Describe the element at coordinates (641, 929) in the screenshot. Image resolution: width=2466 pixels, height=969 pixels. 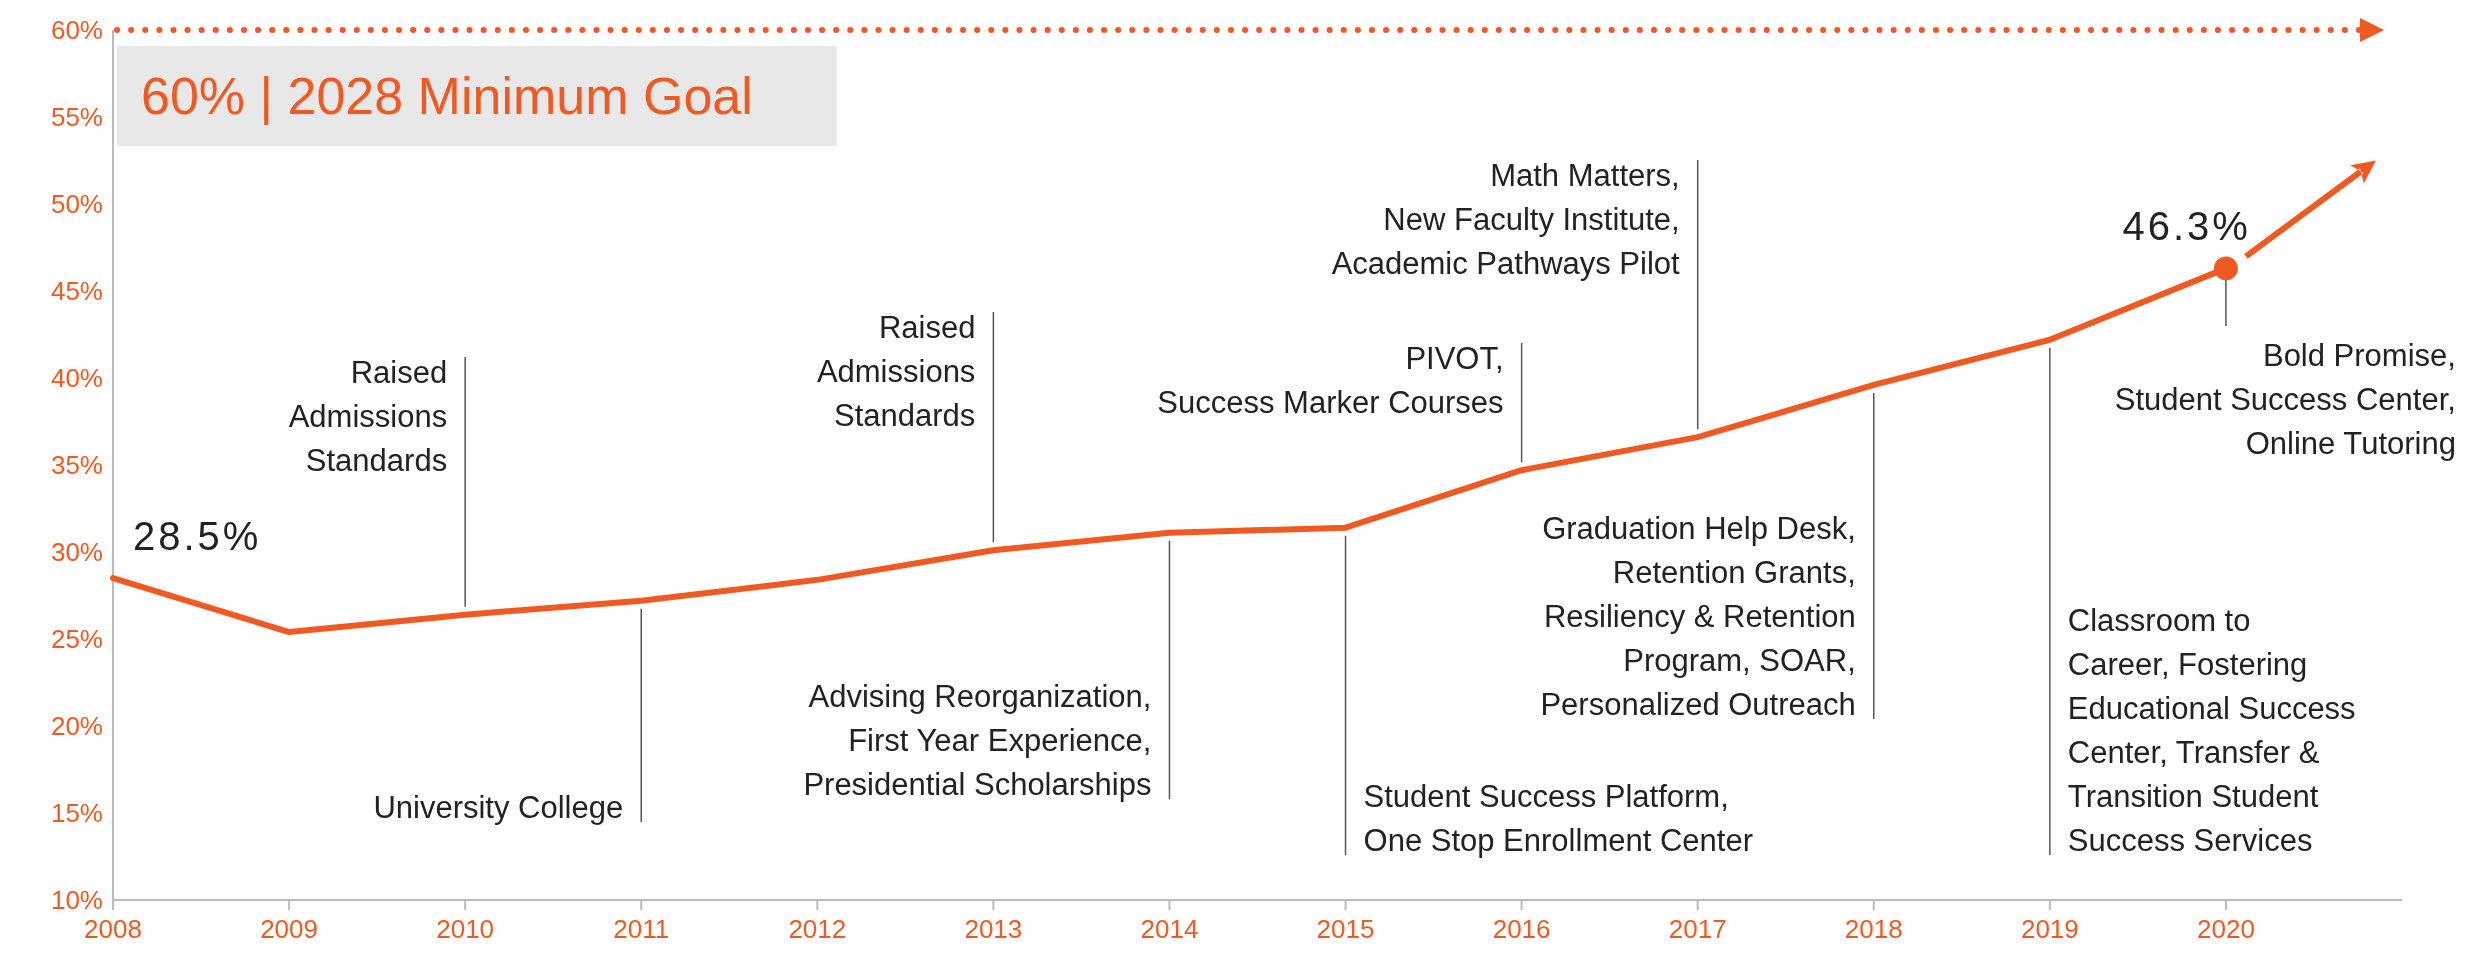
I see `x-tick-label: 2011` at that location.